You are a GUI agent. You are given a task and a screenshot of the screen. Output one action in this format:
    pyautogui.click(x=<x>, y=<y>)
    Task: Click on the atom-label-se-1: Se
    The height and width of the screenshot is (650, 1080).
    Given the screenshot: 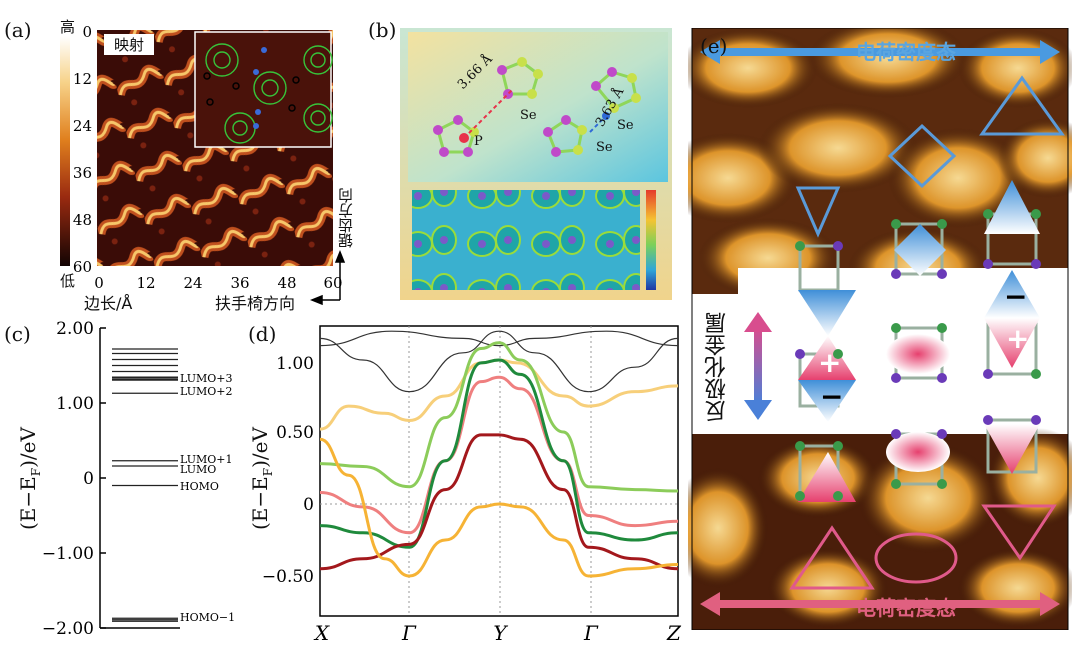 What is the action you would take?
    pyautogui.click(x=528, y=115)
    